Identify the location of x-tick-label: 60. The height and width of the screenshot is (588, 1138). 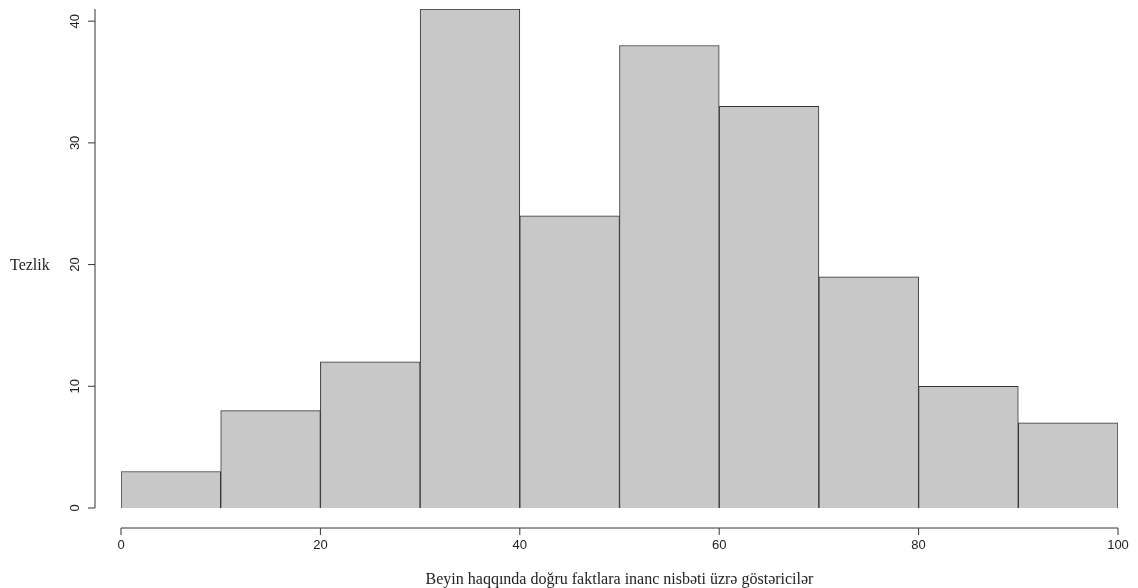
(719, 545).